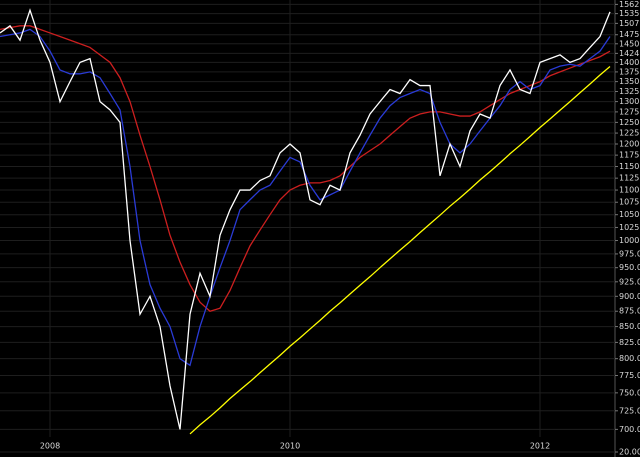 This screenshot has width=640, height=457. Describe the element at coordinates (629, 202) in the screenshot. I see `y-tick-label: 1075` at that location.